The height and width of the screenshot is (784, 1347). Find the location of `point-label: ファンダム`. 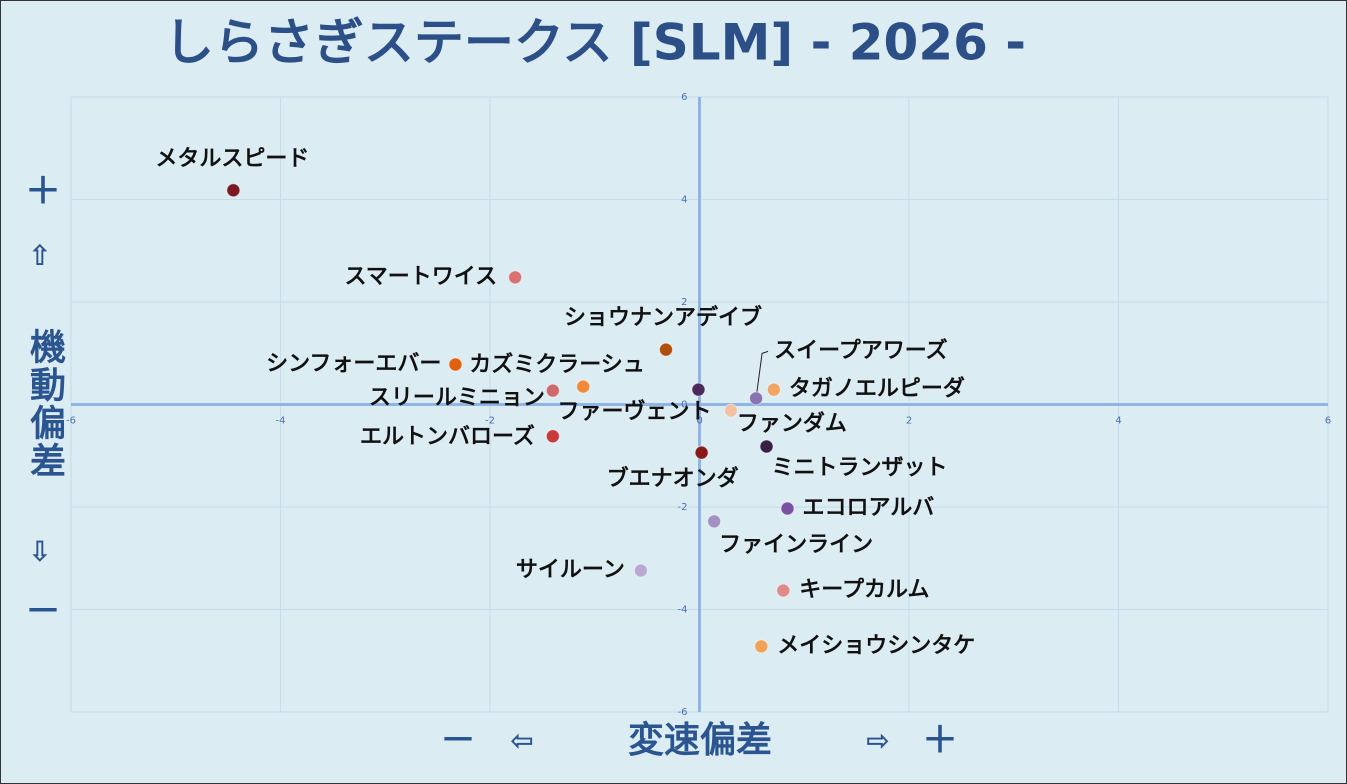

point-label: ファンダム is located at coordinates (792, 424).